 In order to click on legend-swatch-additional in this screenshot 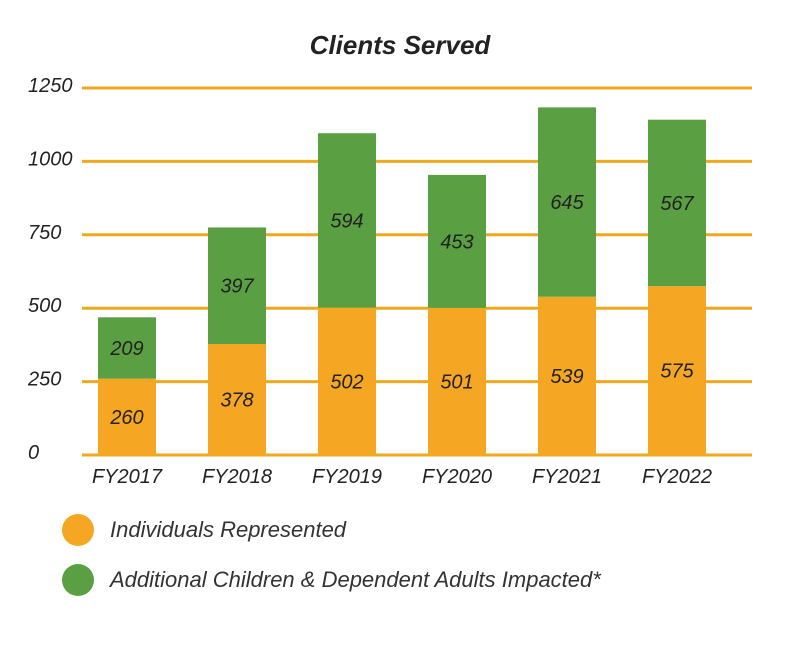, I will do `click(78, 580)`.